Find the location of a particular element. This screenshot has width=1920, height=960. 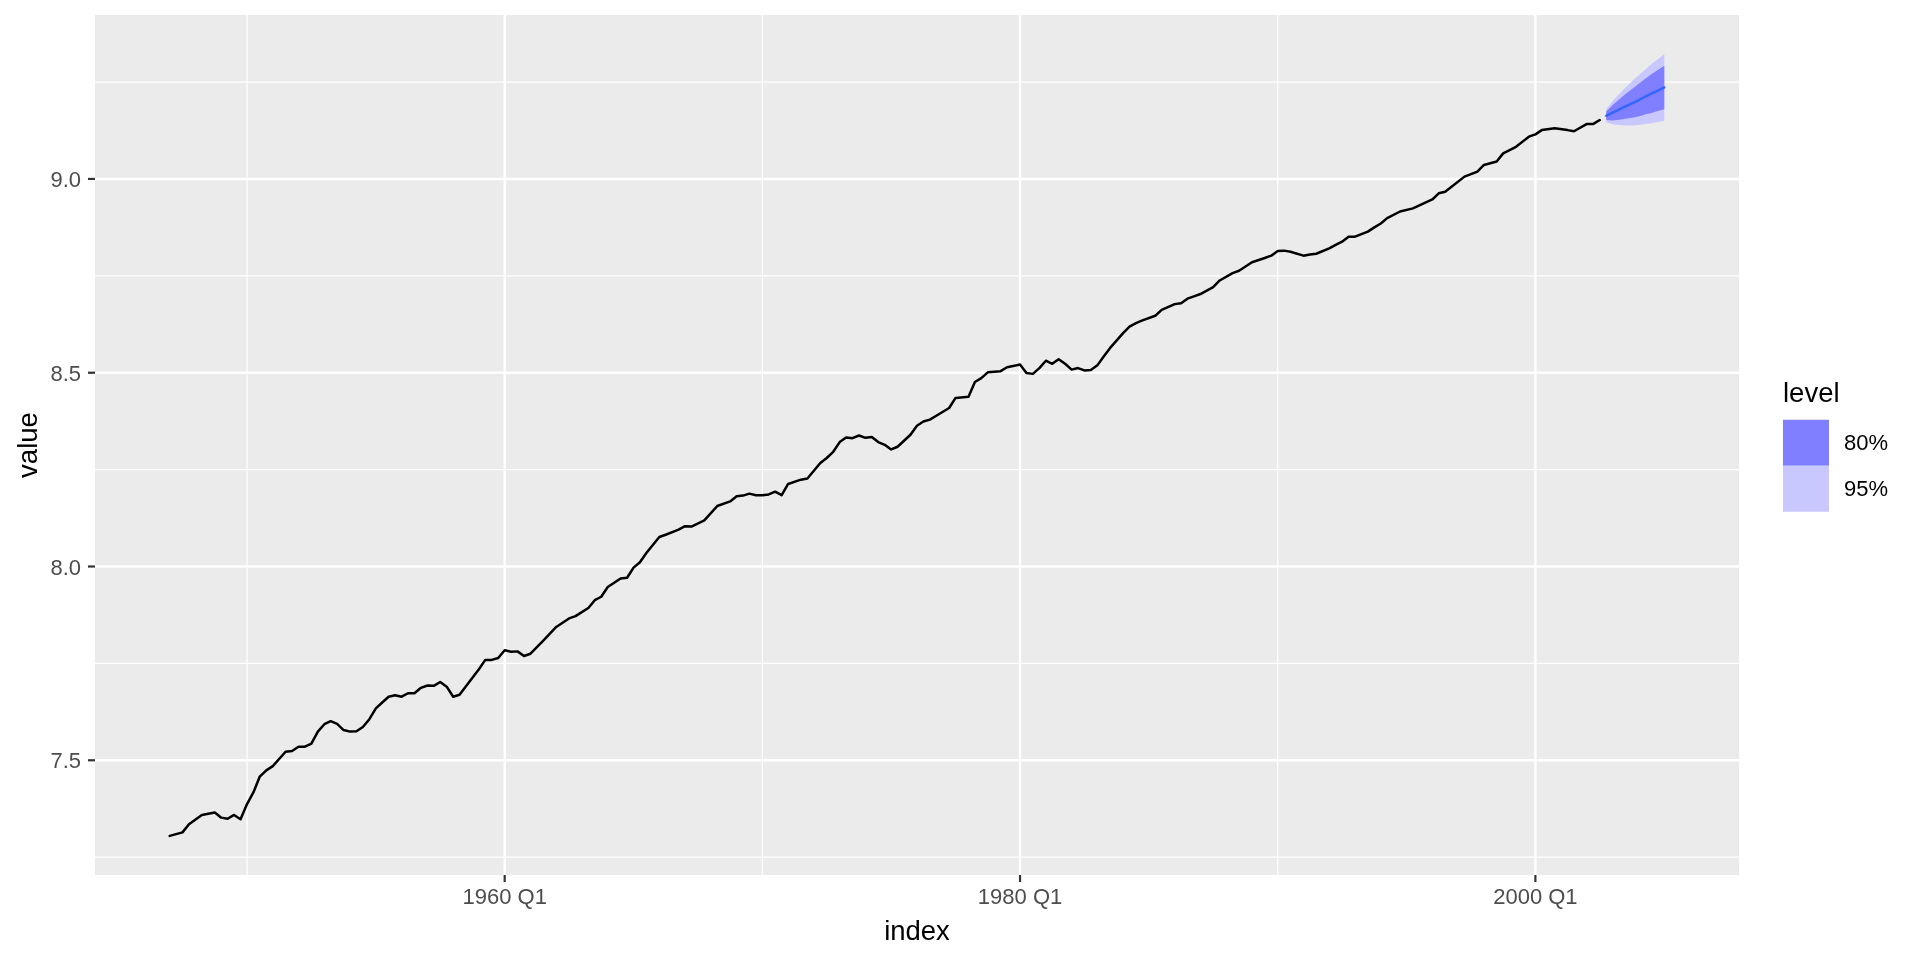

y-tick-label: 8.5 is located at coordinates (65, 373).